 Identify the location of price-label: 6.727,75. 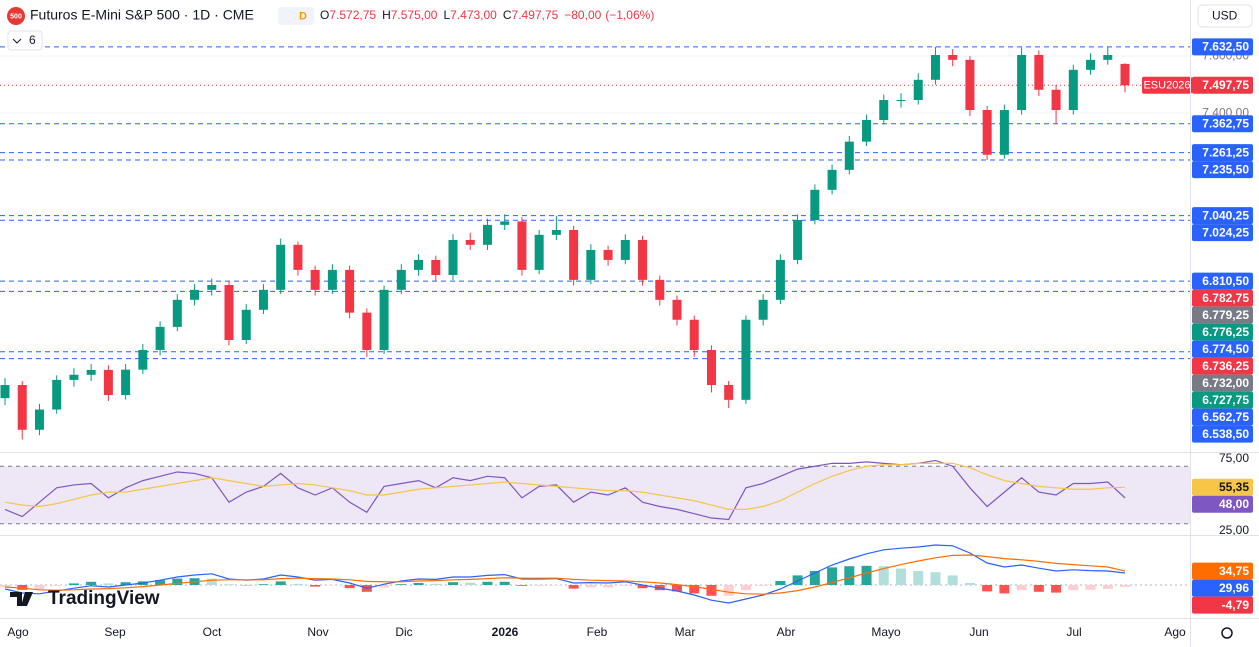
(1225, 400).